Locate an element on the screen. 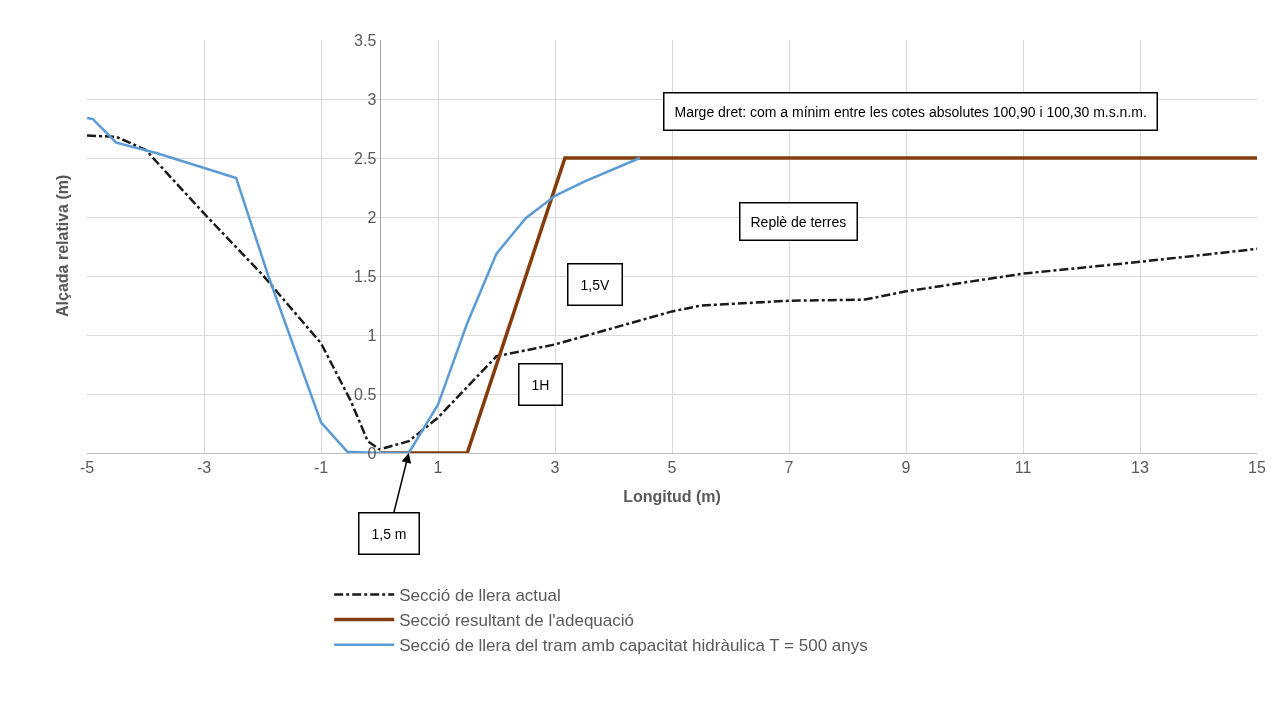 The height and width of the screenshot is (711, 1278). x-tick-label: 1 is located at coordinates (438, 468).